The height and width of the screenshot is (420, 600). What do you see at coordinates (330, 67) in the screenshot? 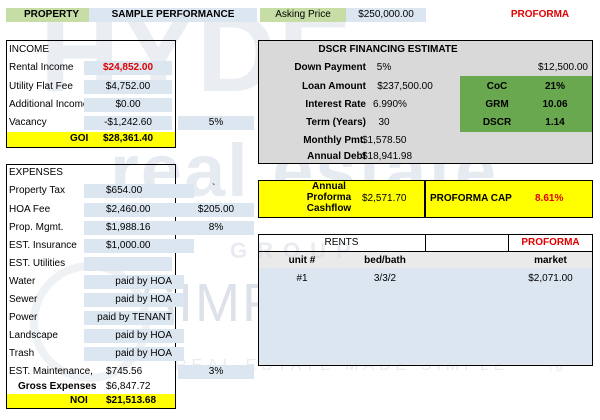
I see `dscr-label-down: Down Payment` at bounding box center [330, 67].